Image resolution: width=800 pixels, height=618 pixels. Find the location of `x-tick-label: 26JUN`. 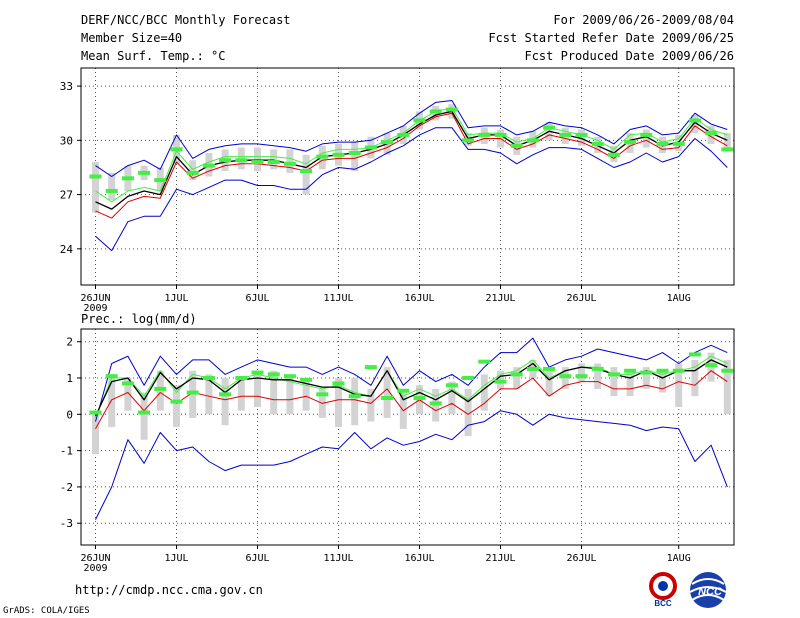

x-tick-label: 26JUN is located at coordinates (95, 558).